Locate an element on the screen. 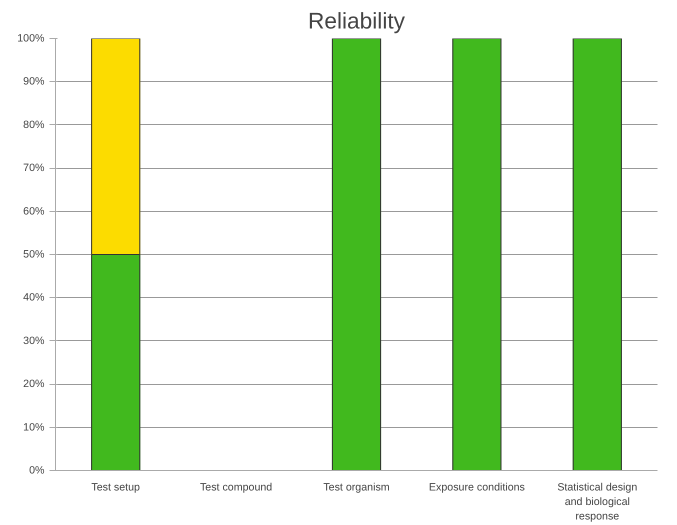 Image resolution: width=677 pixels, height=525 pixels. x-tick-label: Test compound is located at coordinates (236, 488).